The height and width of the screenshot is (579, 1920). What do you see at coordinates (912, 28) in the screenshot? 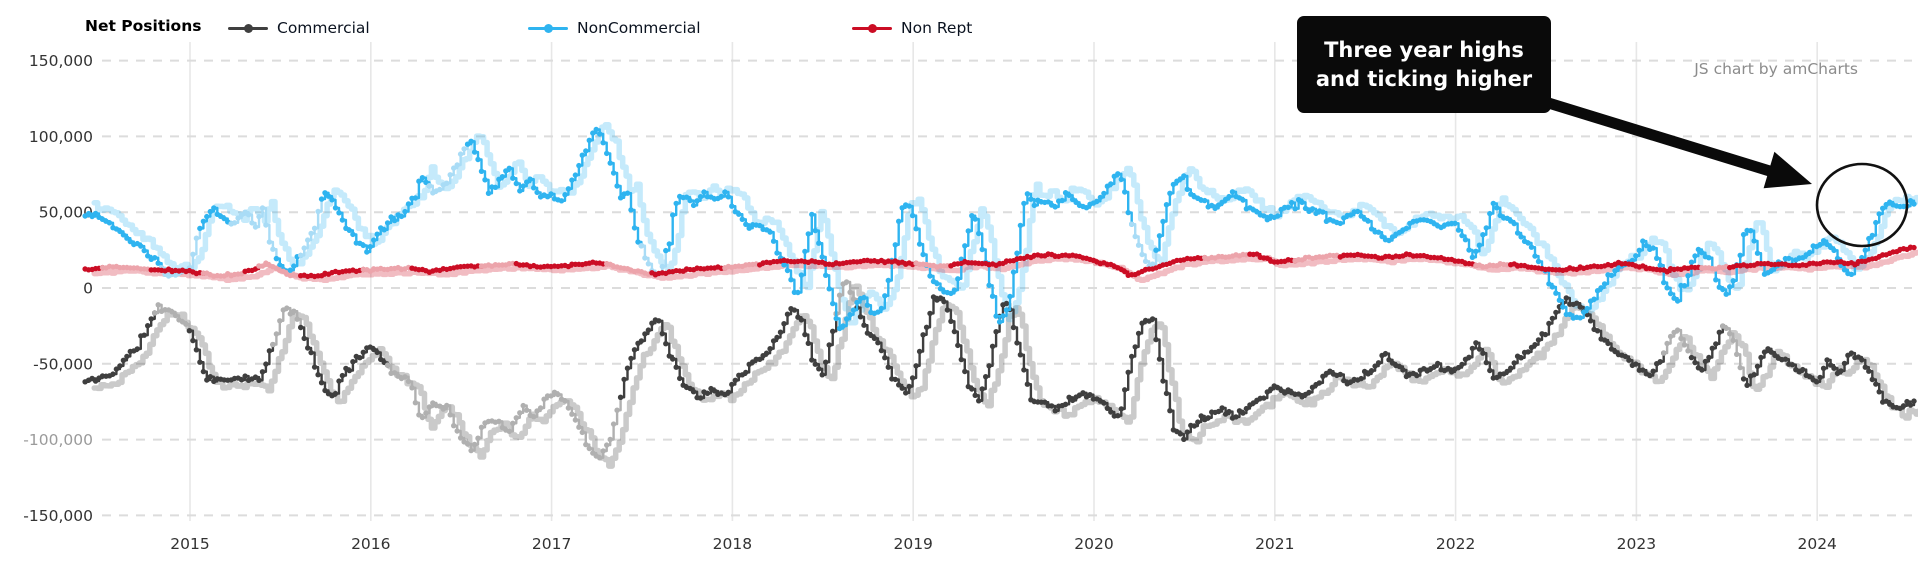
I see `legend-item-nonrept: Non Rept` at bounding box center [912, 28].